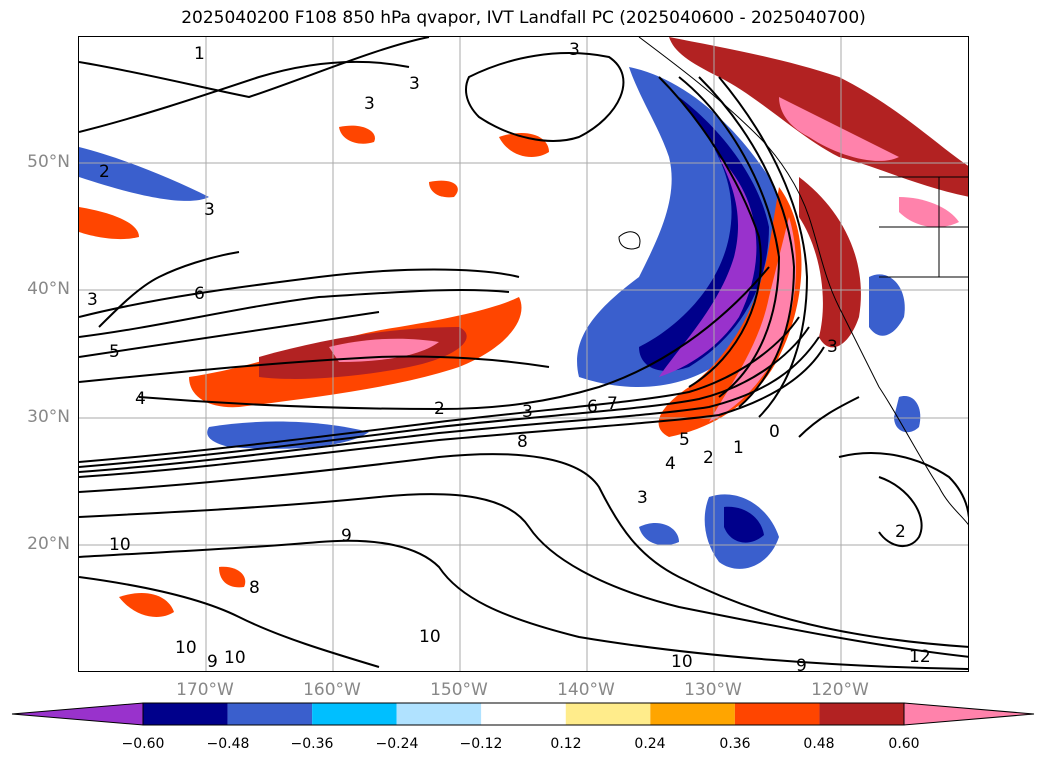 The height and width of the screenshot is (765, 1047). Describe the element at coordinates (612, 404) in the screenshot. I see `contour-label: 7` at that location.